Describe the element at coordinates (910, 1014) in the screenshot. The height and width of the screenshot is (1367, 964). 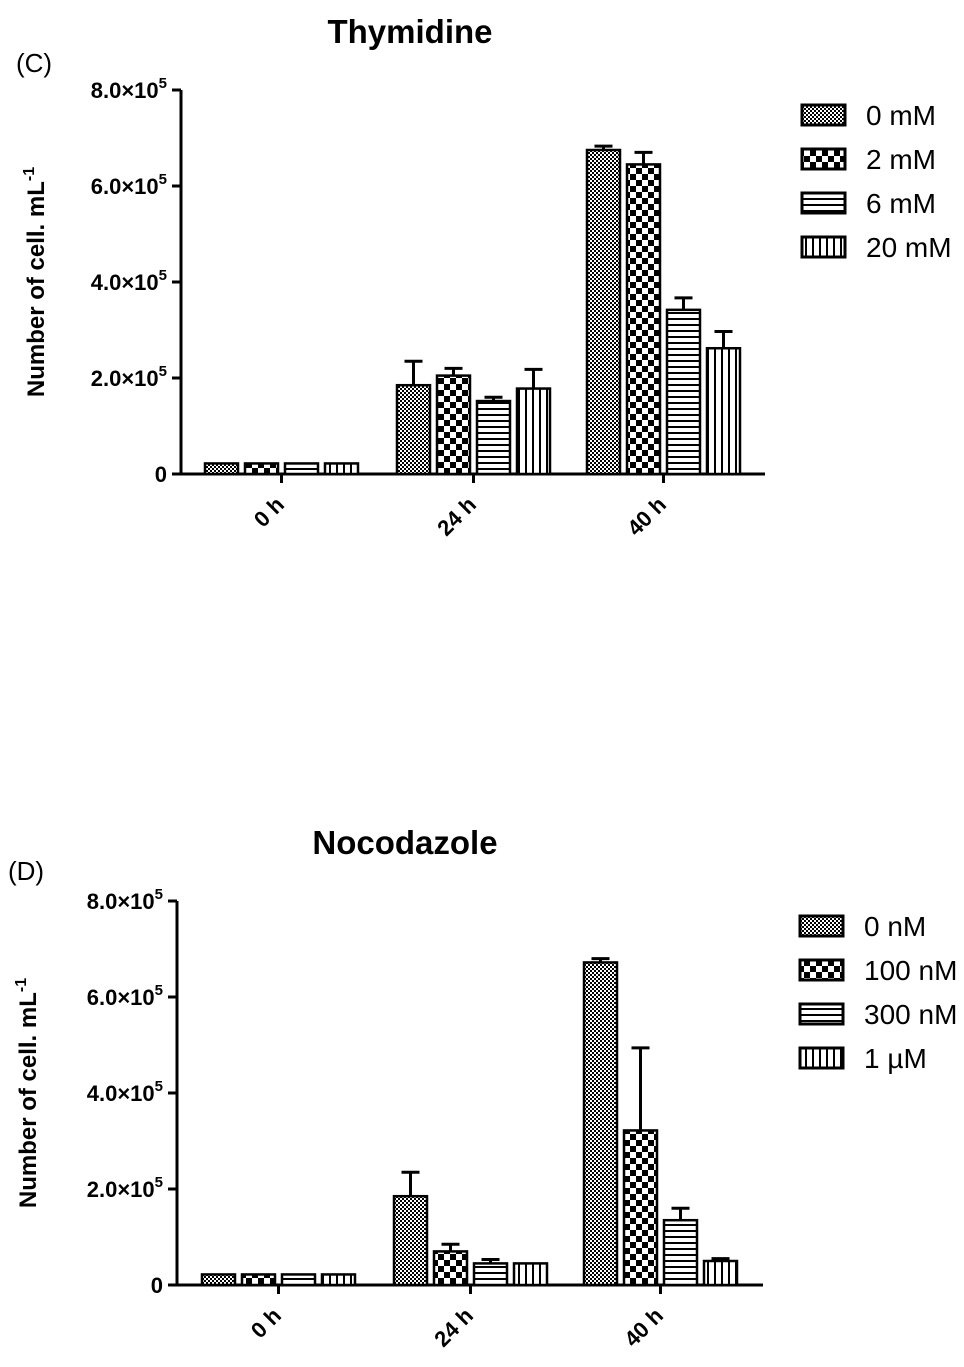
I see `legend-label: 300 nM` at that location.